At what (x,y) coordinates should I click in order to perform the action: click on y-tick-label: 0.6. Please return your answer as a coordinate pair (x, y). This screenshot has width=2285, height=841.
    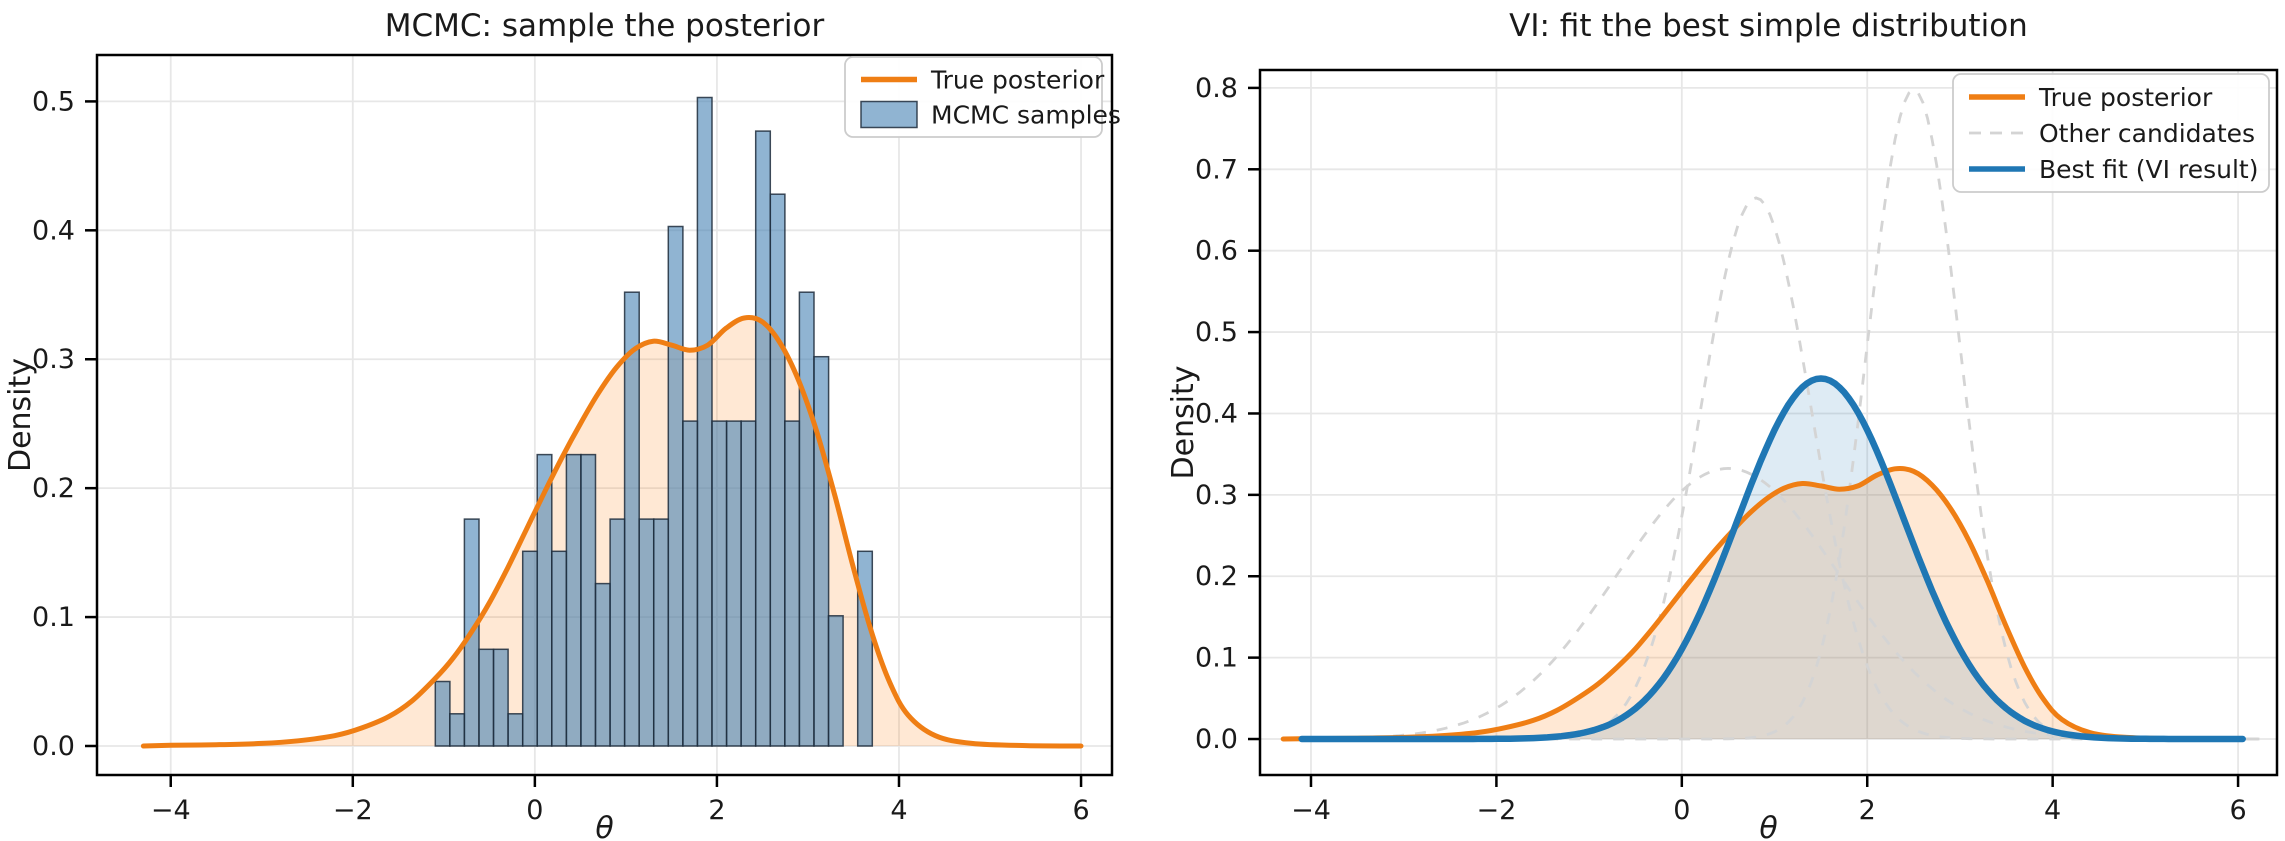
    Looking at the image, I should click on (1216, 251).